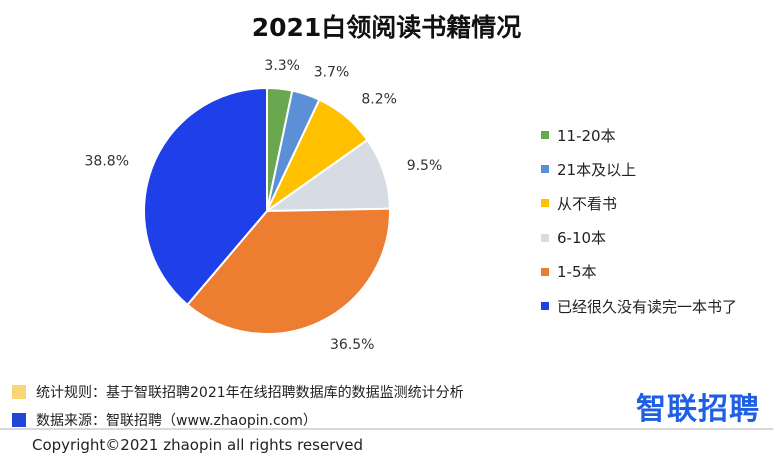  Describe the element at coordinates (332, 73) in the screenshot. I see `pie-data-label-1: 3.7%` at that location.